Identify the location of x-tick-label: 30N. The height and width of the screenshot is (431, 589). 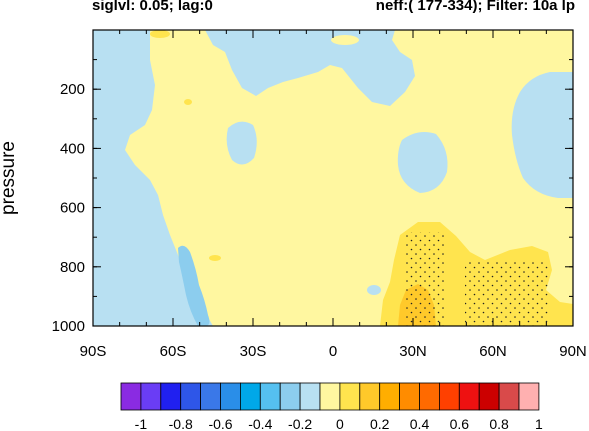
(413, 351).